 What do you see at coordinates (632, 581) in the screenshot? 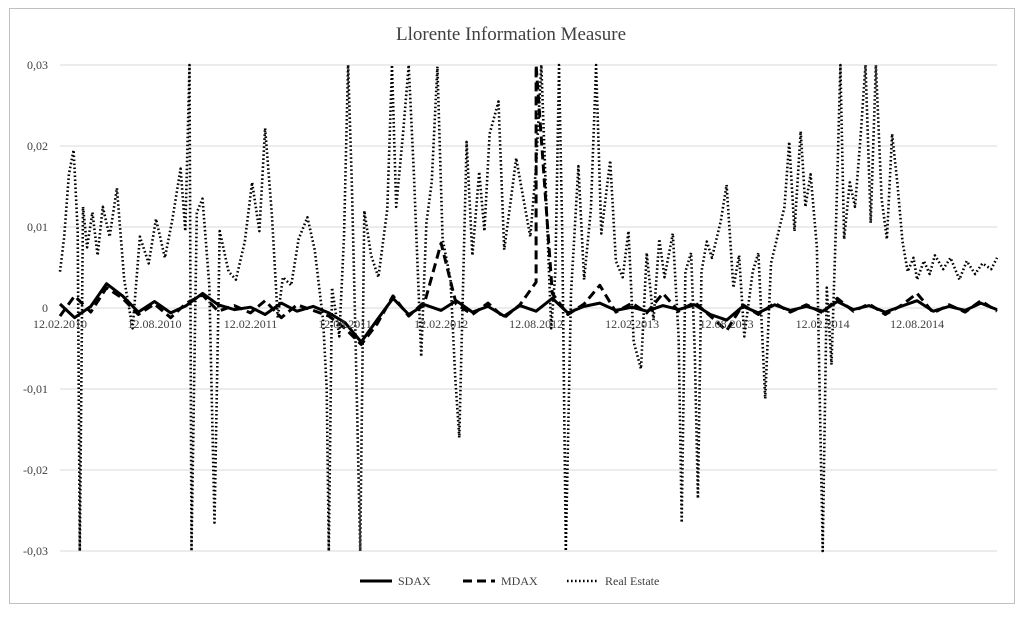
I see `legend-label-real-estate: Real Estate` at bounding box center [632, 581].